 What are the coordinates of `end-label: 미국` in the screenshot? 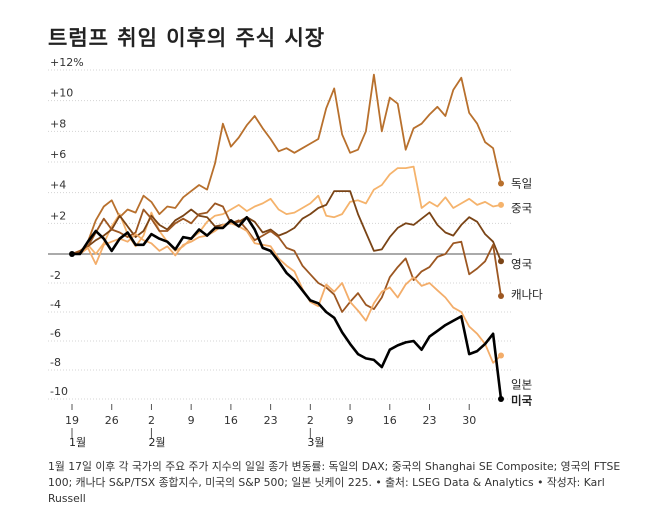 It's located at (522, 400).